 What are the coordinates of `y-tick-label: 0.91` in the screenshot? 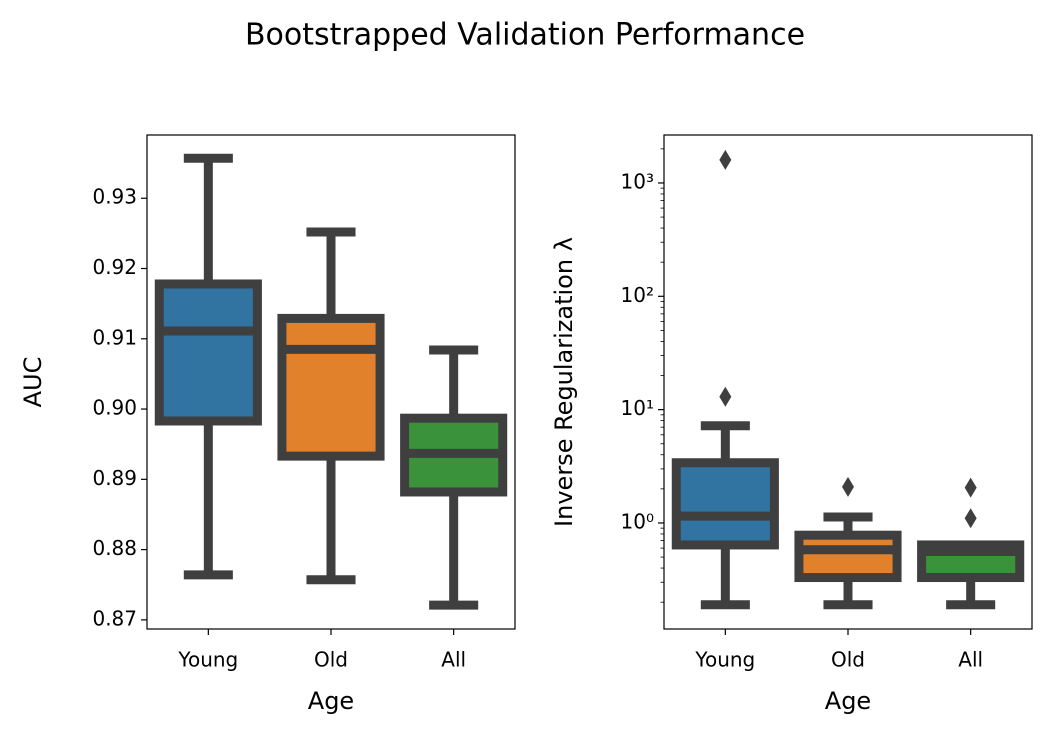 It's located at (114, 337).